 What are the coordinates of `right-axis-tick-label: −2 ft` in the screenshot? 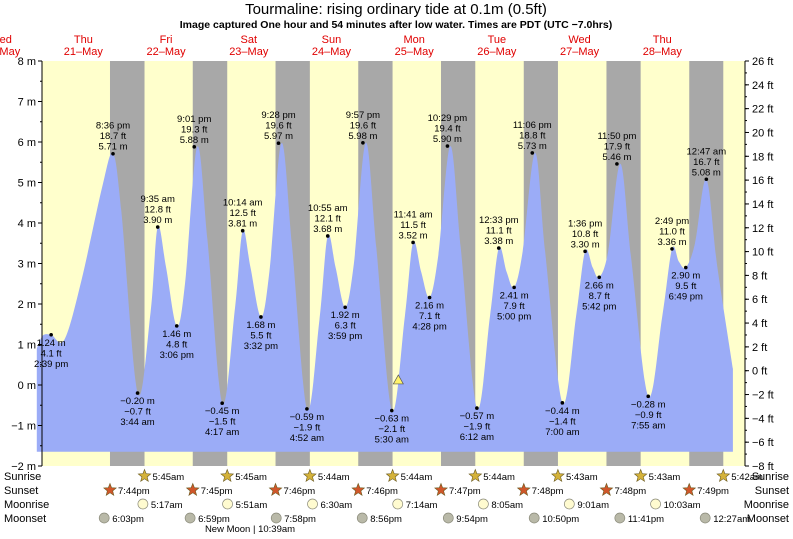 It's located at (763, 396).